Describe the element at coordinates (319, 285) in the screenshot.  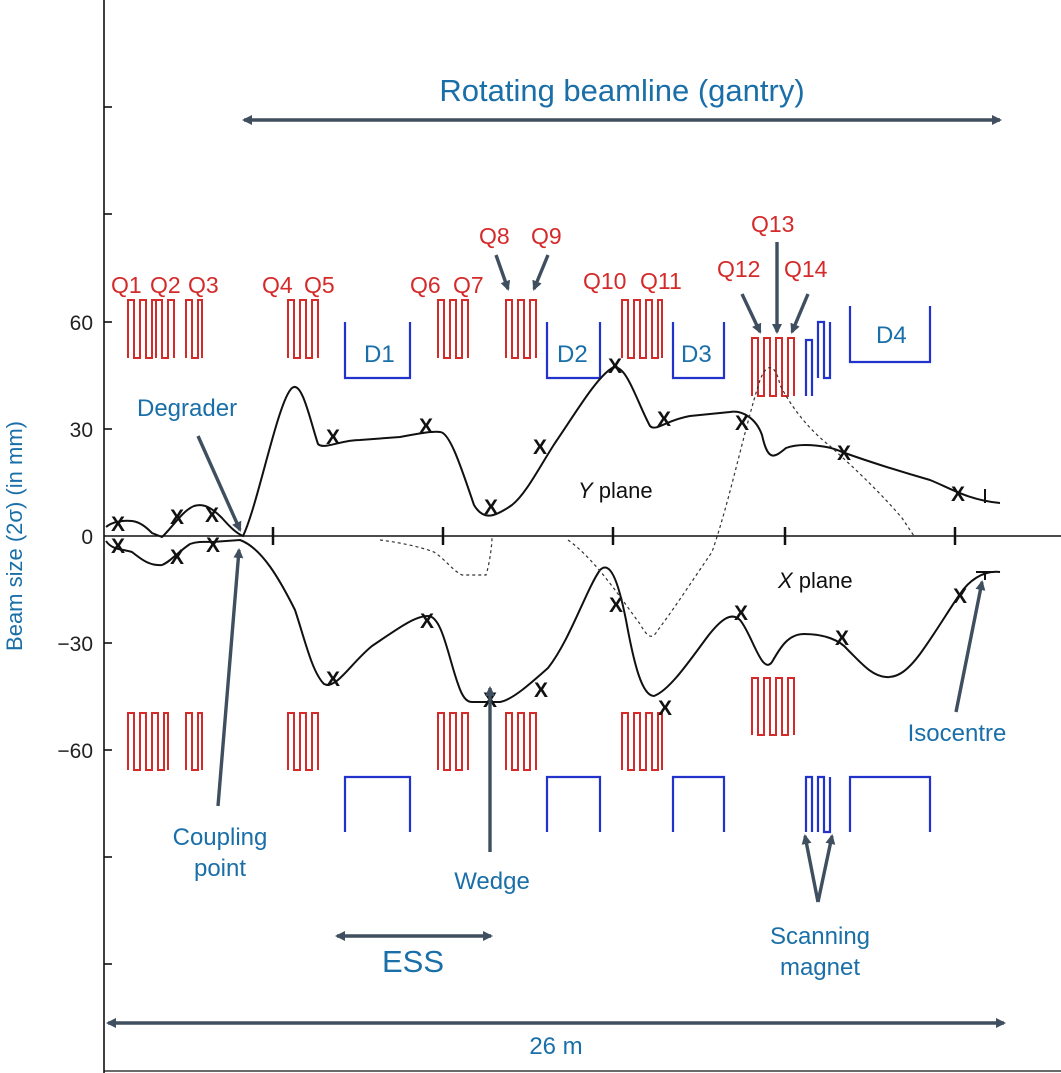
I see `label-q5: Q5` at that location.